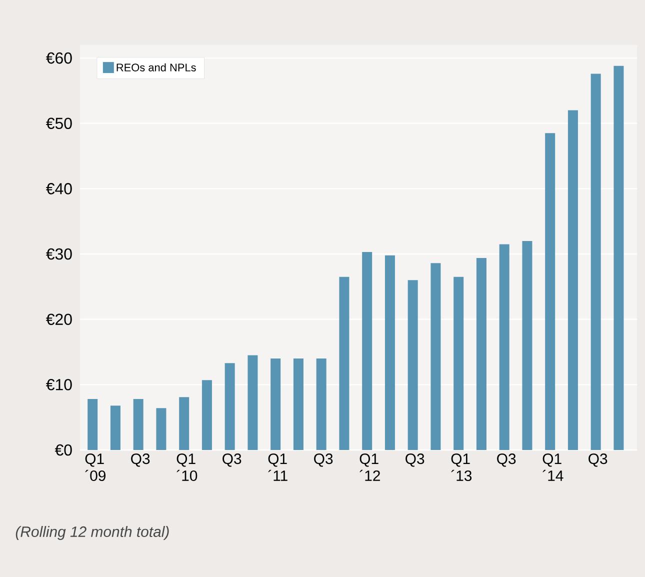 This screenshot has width=645, height=577. Describe the element at coordinates (59, 254) in the screenshot. I see `y-tick-label: €30` at that location.